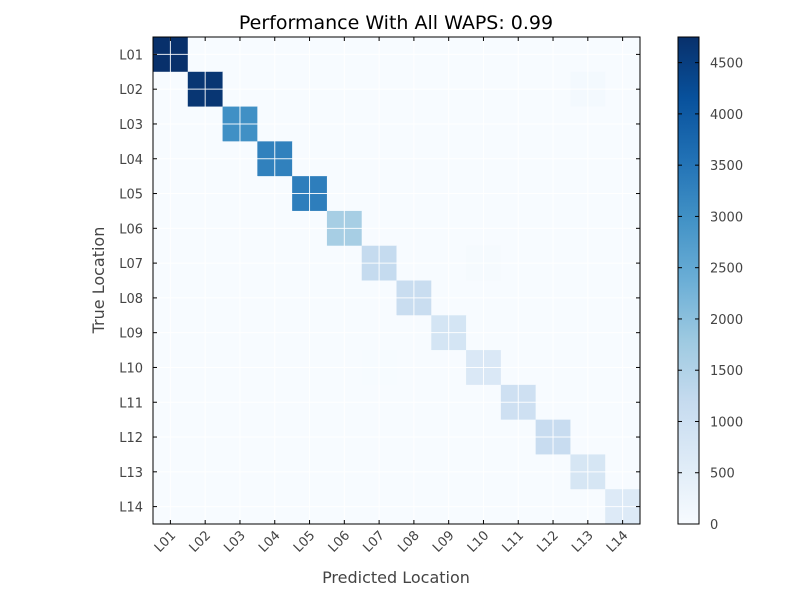  What do you see at coordinates (513, 541) in the screenshot?
I see `x-tick-label: L11` at bounding box center [513, 541].